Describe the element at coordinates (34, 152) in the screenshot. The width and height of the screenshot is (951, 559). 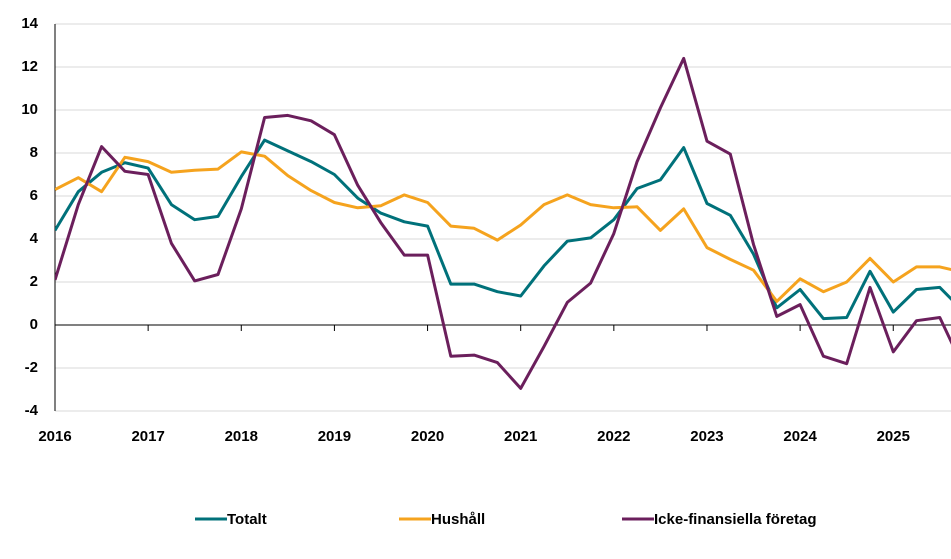
I see `y-tick-label: 8` at that location.